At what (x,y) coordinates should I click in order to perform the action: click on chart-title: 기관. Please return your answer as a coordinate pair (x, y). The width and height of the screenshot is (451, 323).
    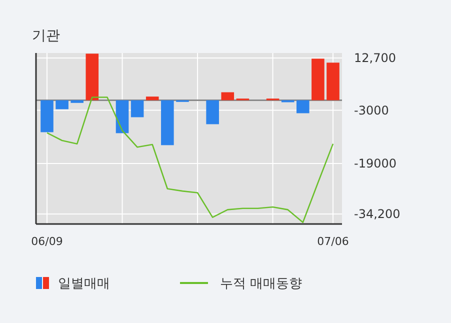
    Looking at the image, I should click on (46, 36).